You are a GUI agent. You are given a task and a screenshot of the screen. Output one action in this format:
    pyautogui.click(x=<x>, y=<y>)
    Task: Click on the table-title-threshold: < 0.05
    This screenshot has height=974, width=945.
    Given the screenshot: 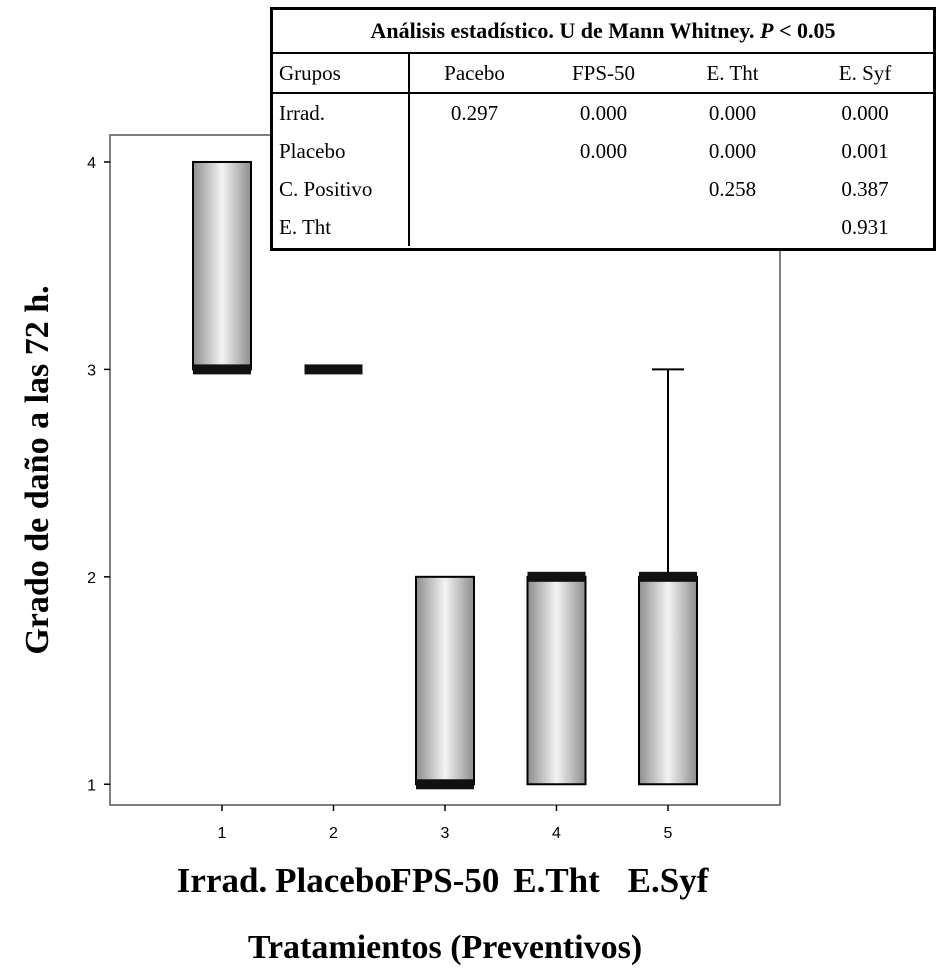 What is the action you would take?
    pyautogui.click(x=807, y=30)
    